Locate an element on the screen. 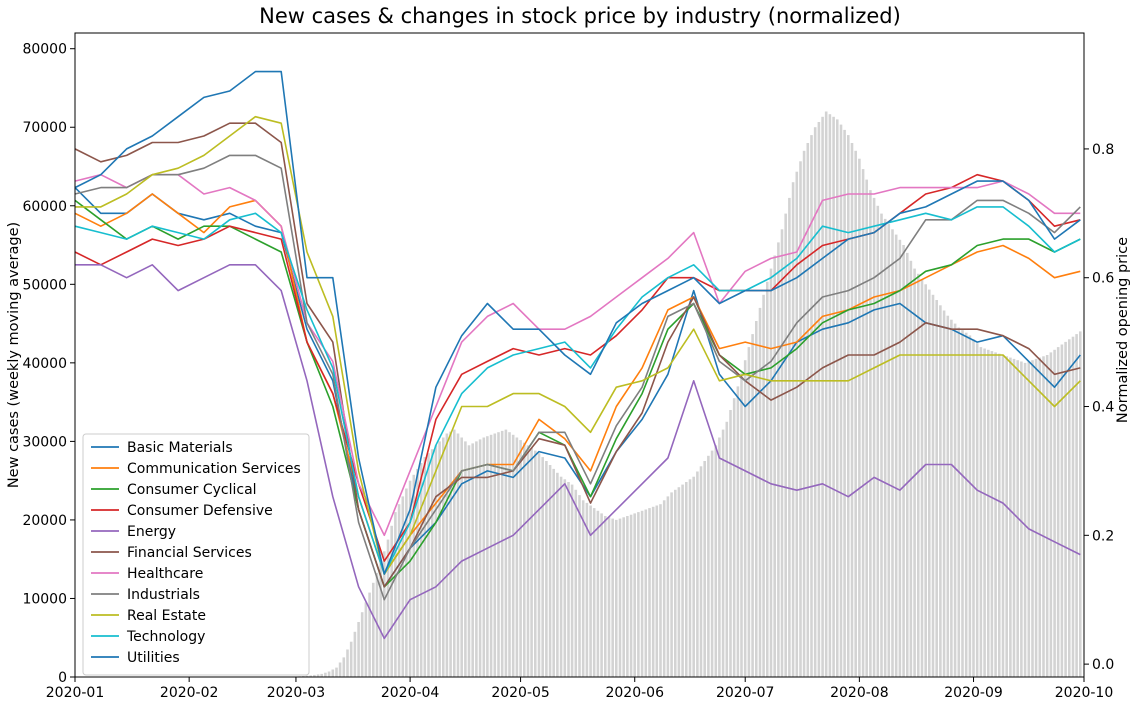  legend-label: Financial Services is located at coordinates (189, 553).